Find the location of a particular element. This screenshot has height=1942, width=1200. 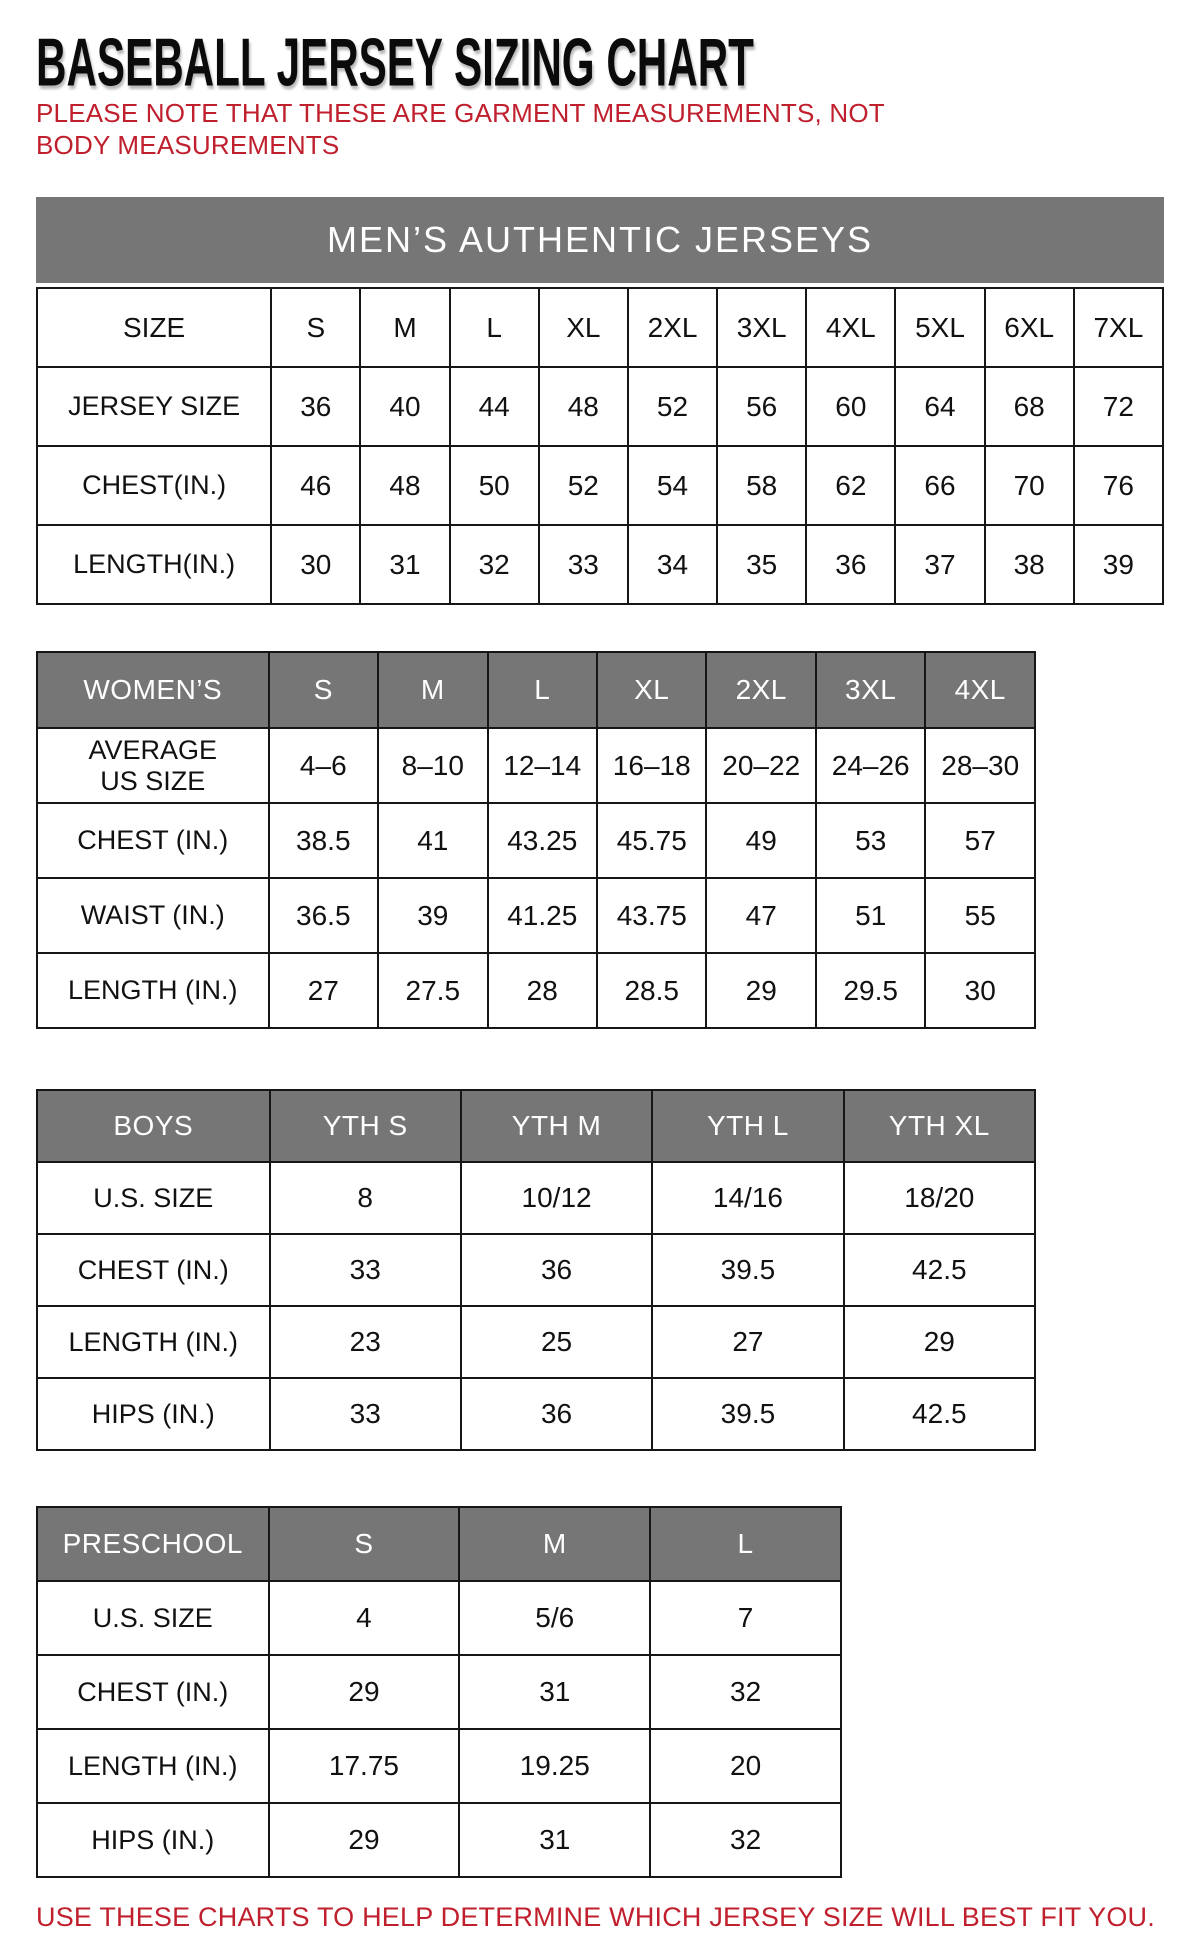

column-header-cell: YTH S is located at coordinates (365, 1126).